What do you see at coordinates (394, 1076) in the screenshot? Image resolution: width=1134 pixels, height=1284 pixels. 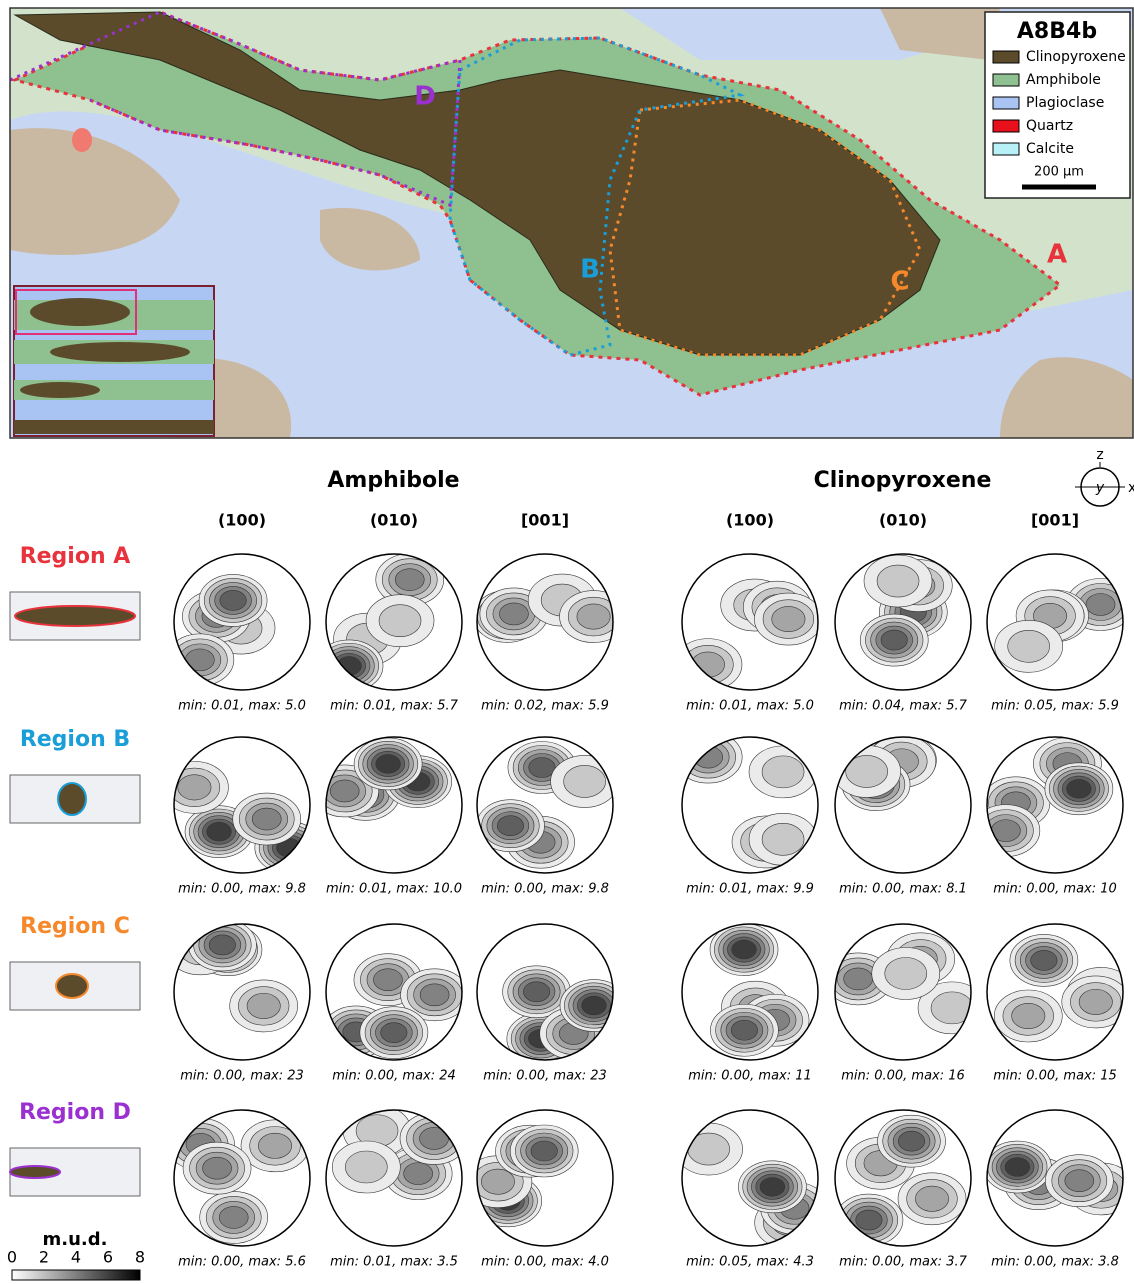 I see `pole-stats: min: 0.00, max: 24` at bounding box center [394, 1076].